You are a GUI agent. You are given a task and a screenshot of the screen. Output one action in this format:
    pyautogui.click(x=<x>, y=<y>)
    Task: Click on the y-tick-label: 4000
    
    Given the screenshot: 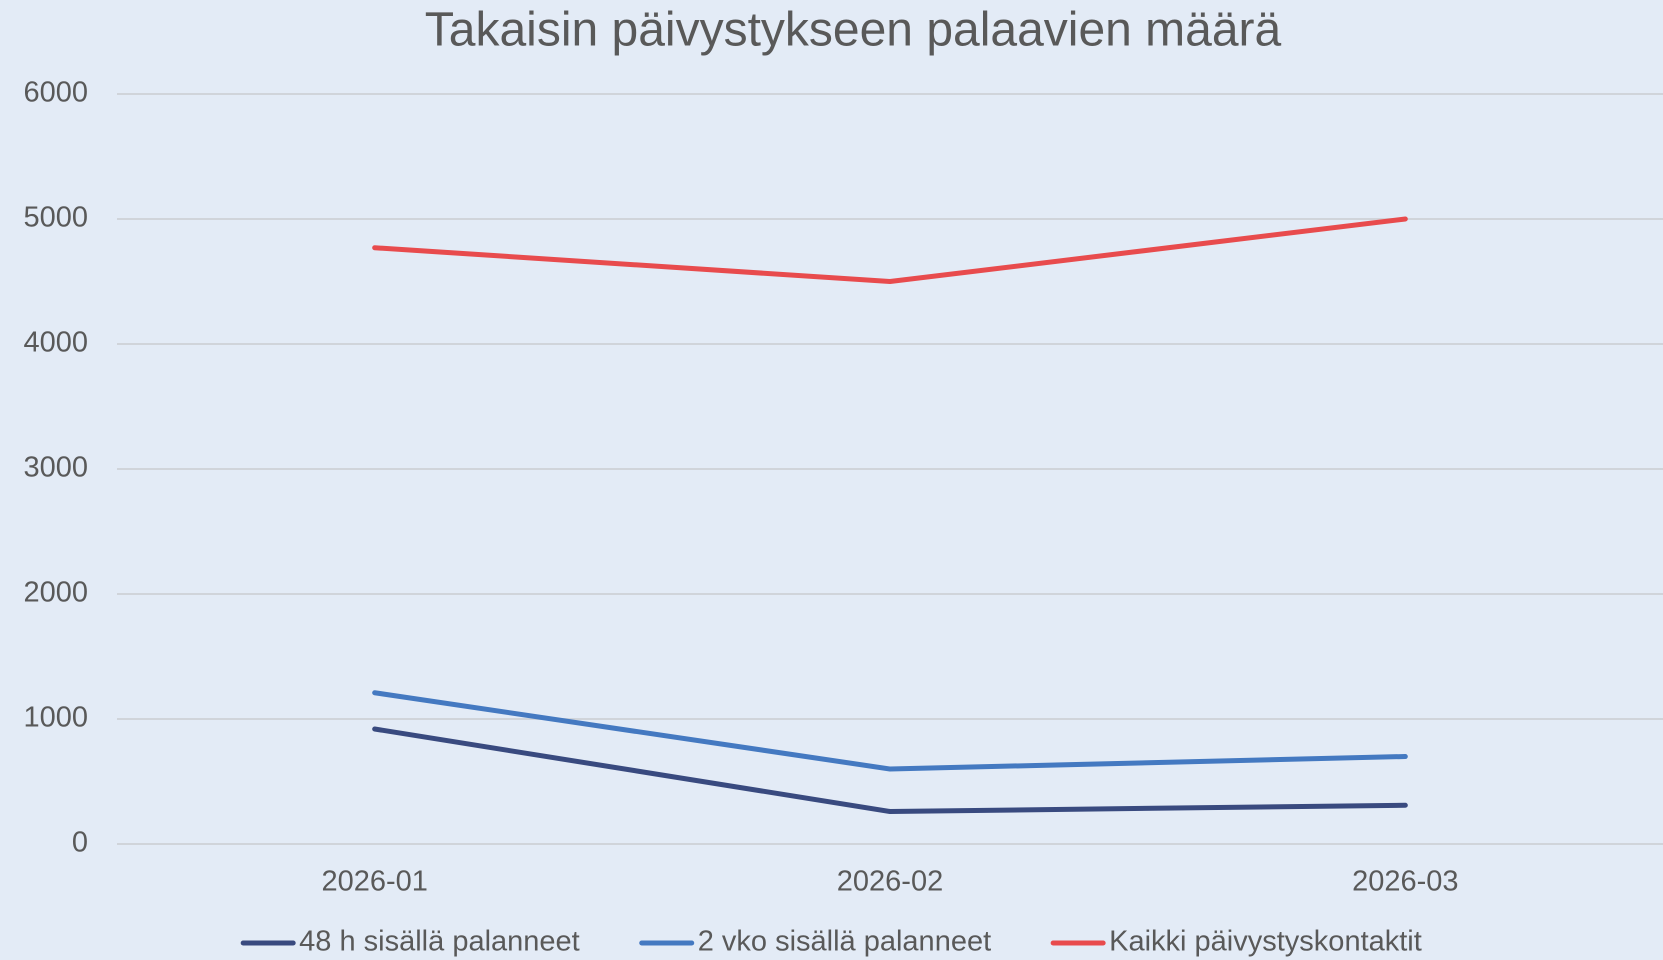 What is the action you would take?
    pyautogui.click(x=55, y=343)
    